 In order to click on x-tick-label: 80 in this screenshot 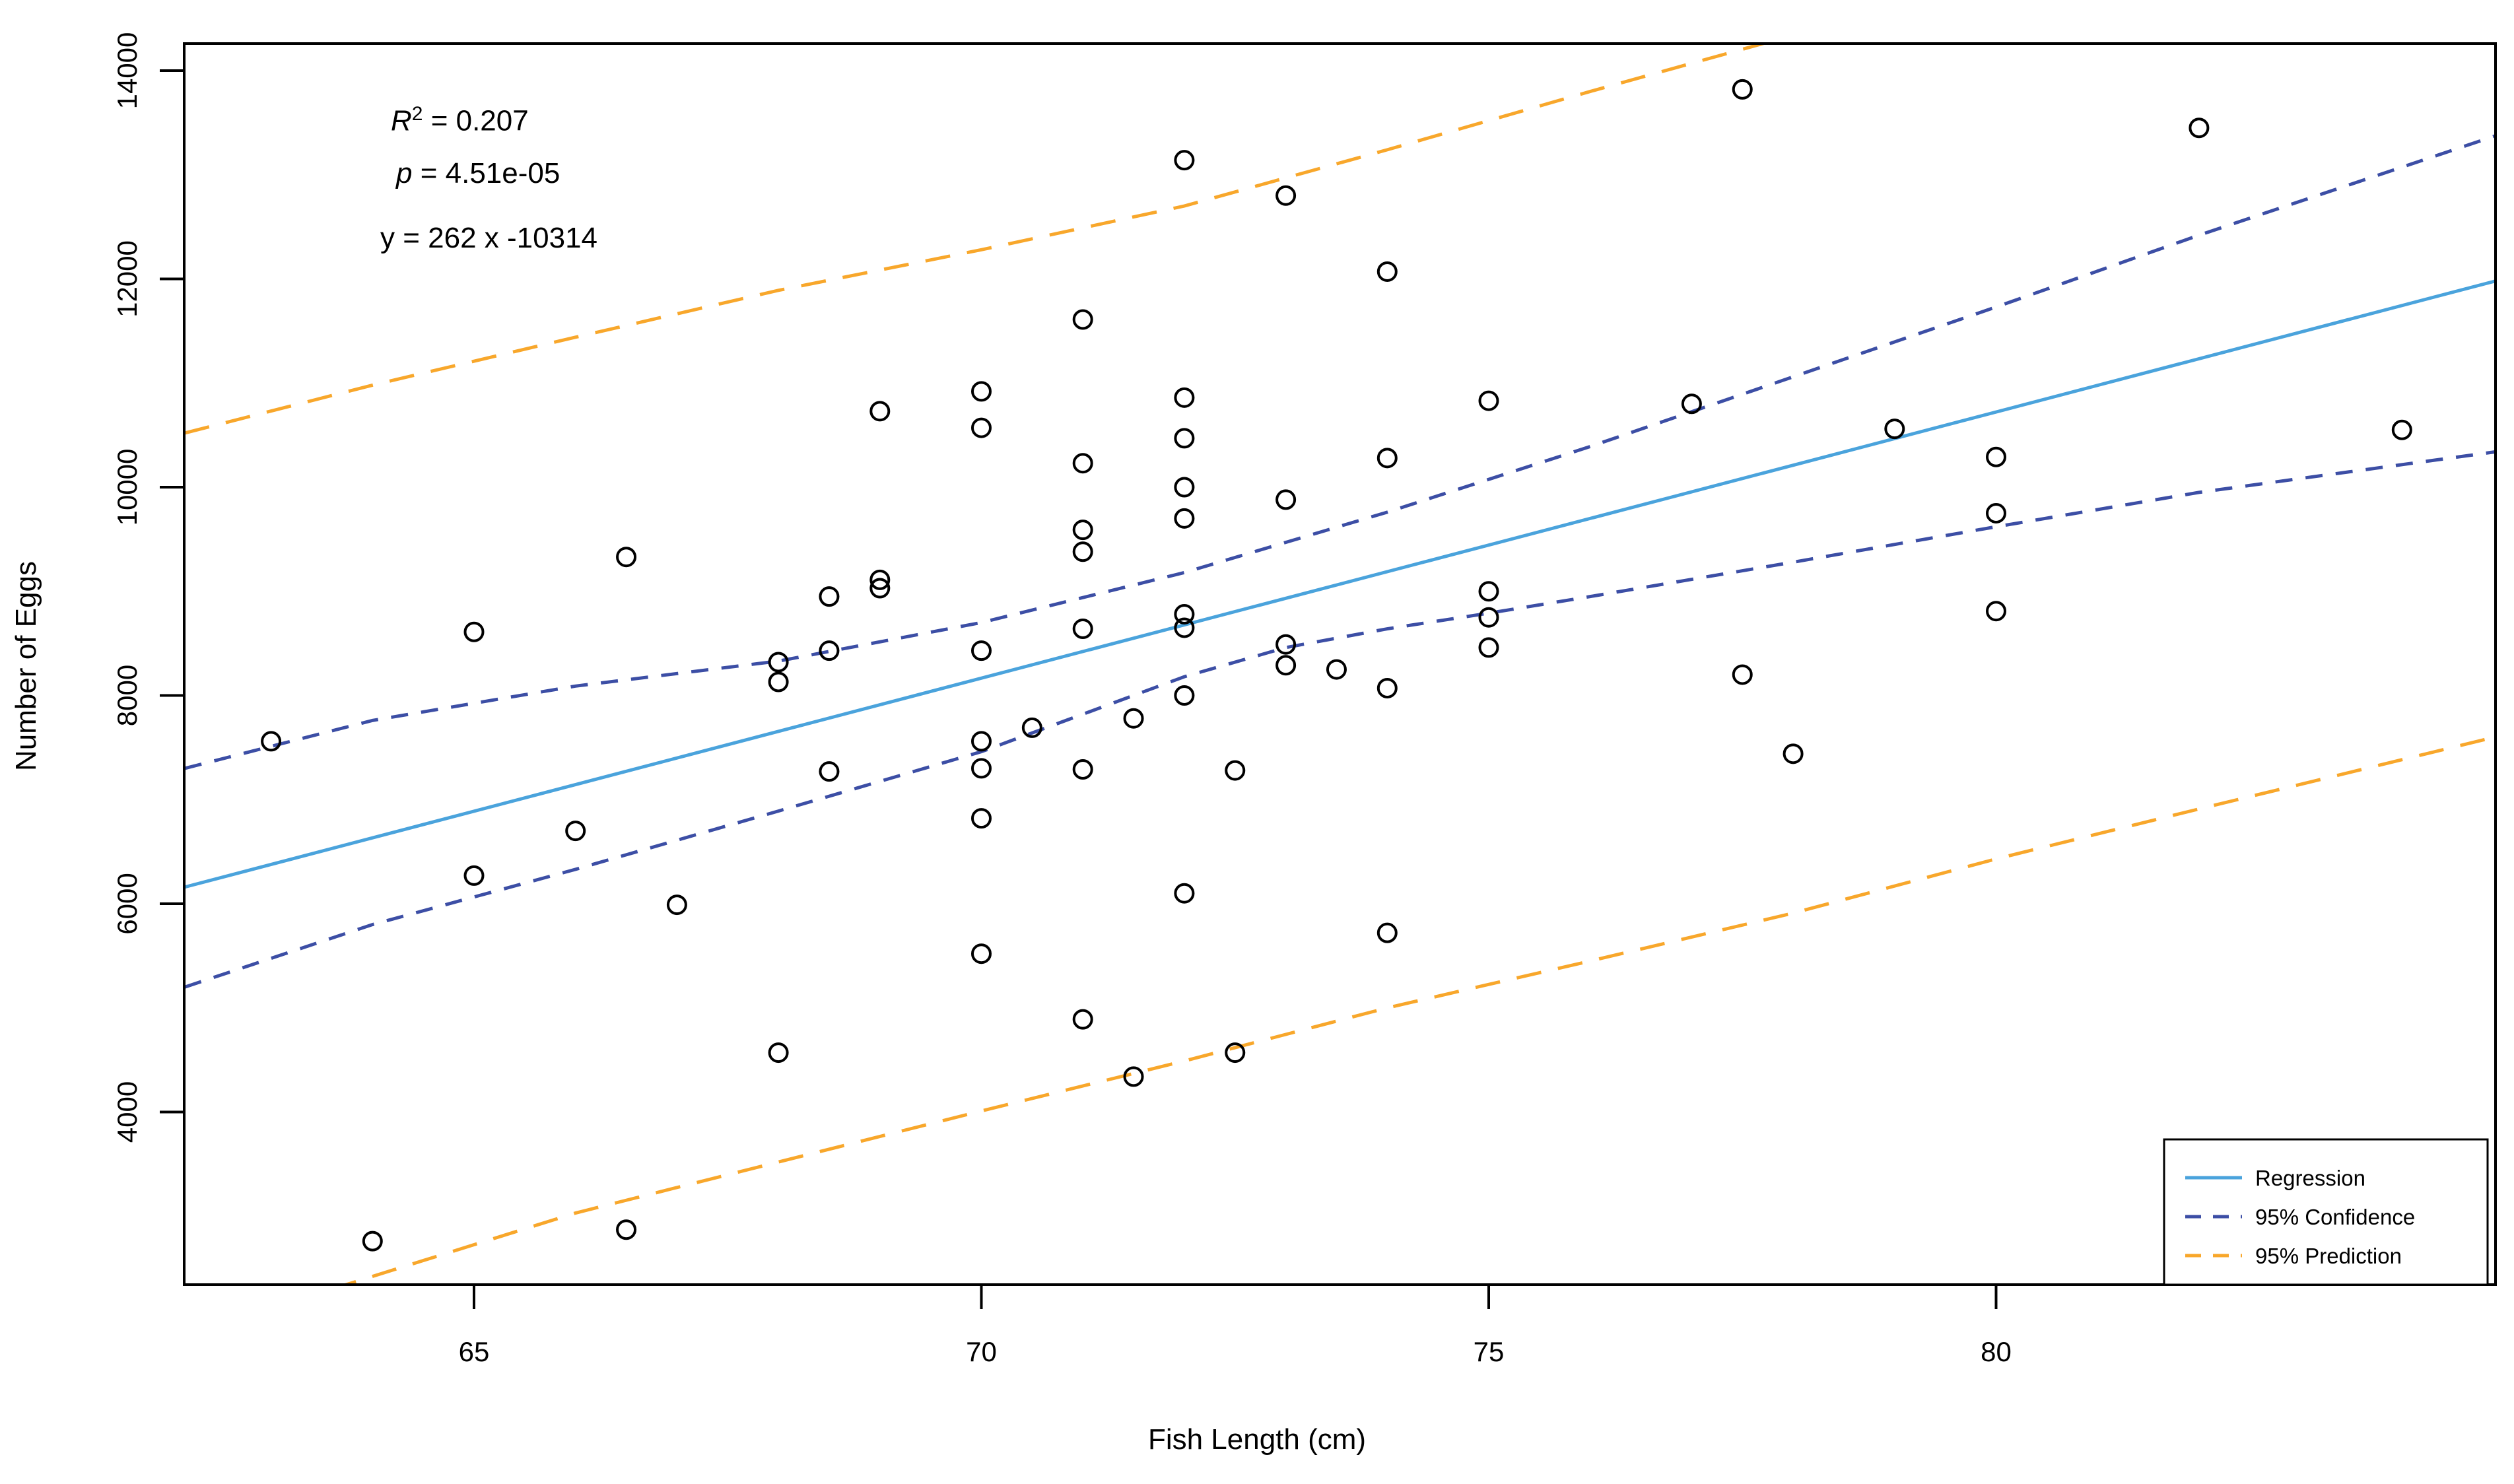, I will do `click(1996, 1351)`.